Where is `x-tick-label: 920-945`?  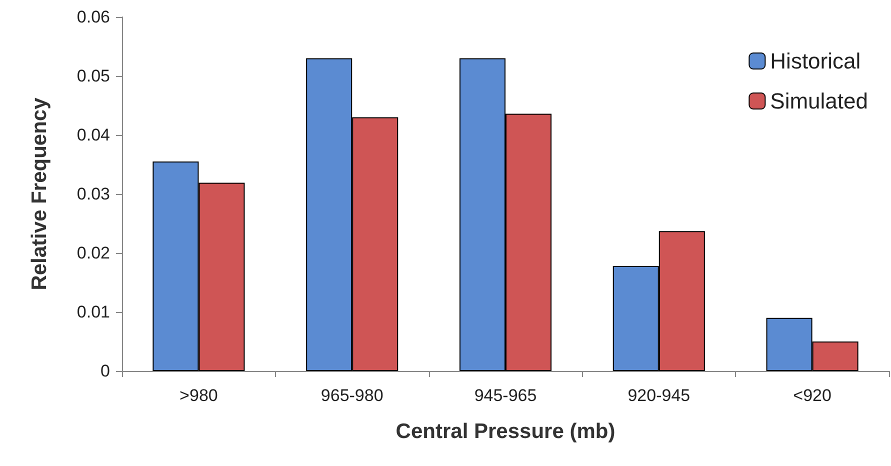
x-tick-label: 920-945 is located at coordinates (659, 395).